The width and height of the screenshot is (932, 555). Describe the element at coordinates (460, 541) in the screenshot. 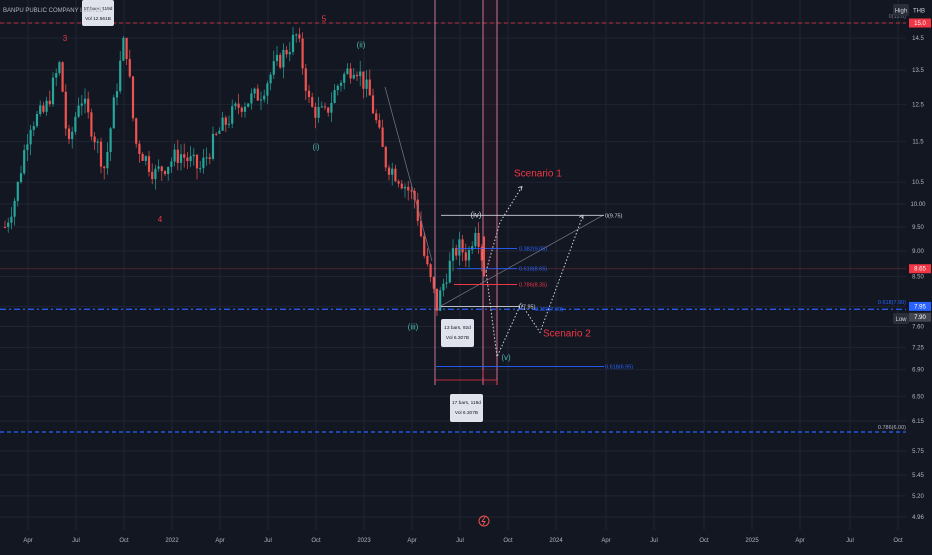

I see `time-label: Jul` at that location.